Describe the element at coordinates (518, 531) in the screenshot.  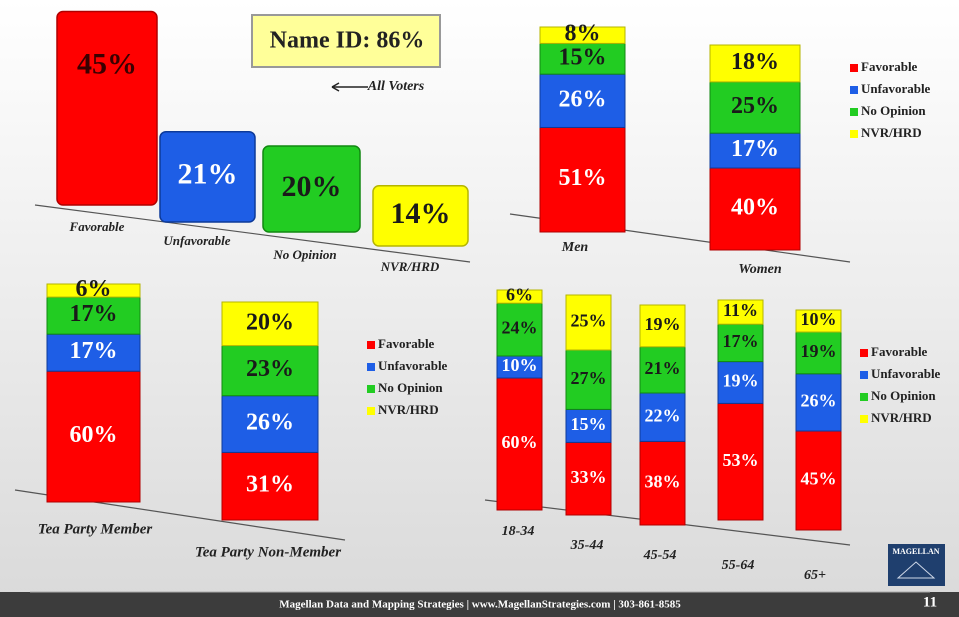
I see `x-tick-label: 18-34` at that location.